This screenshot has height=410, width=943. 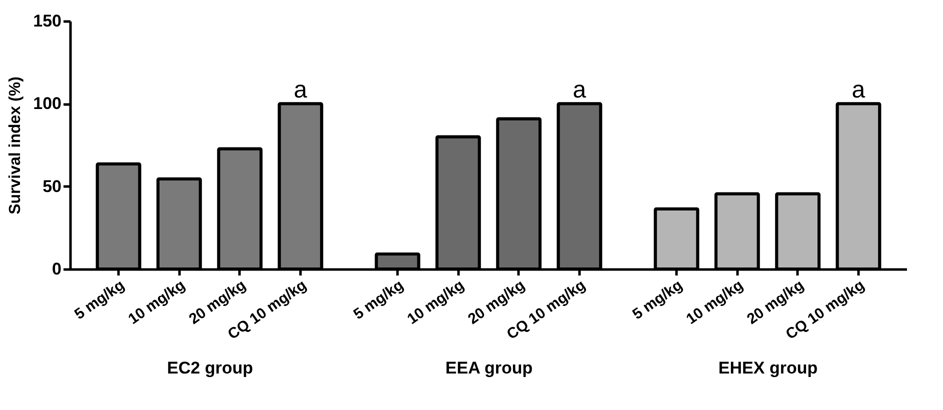 I want to click on x-axis-title: EHEX group, so click(x=768, y=368).